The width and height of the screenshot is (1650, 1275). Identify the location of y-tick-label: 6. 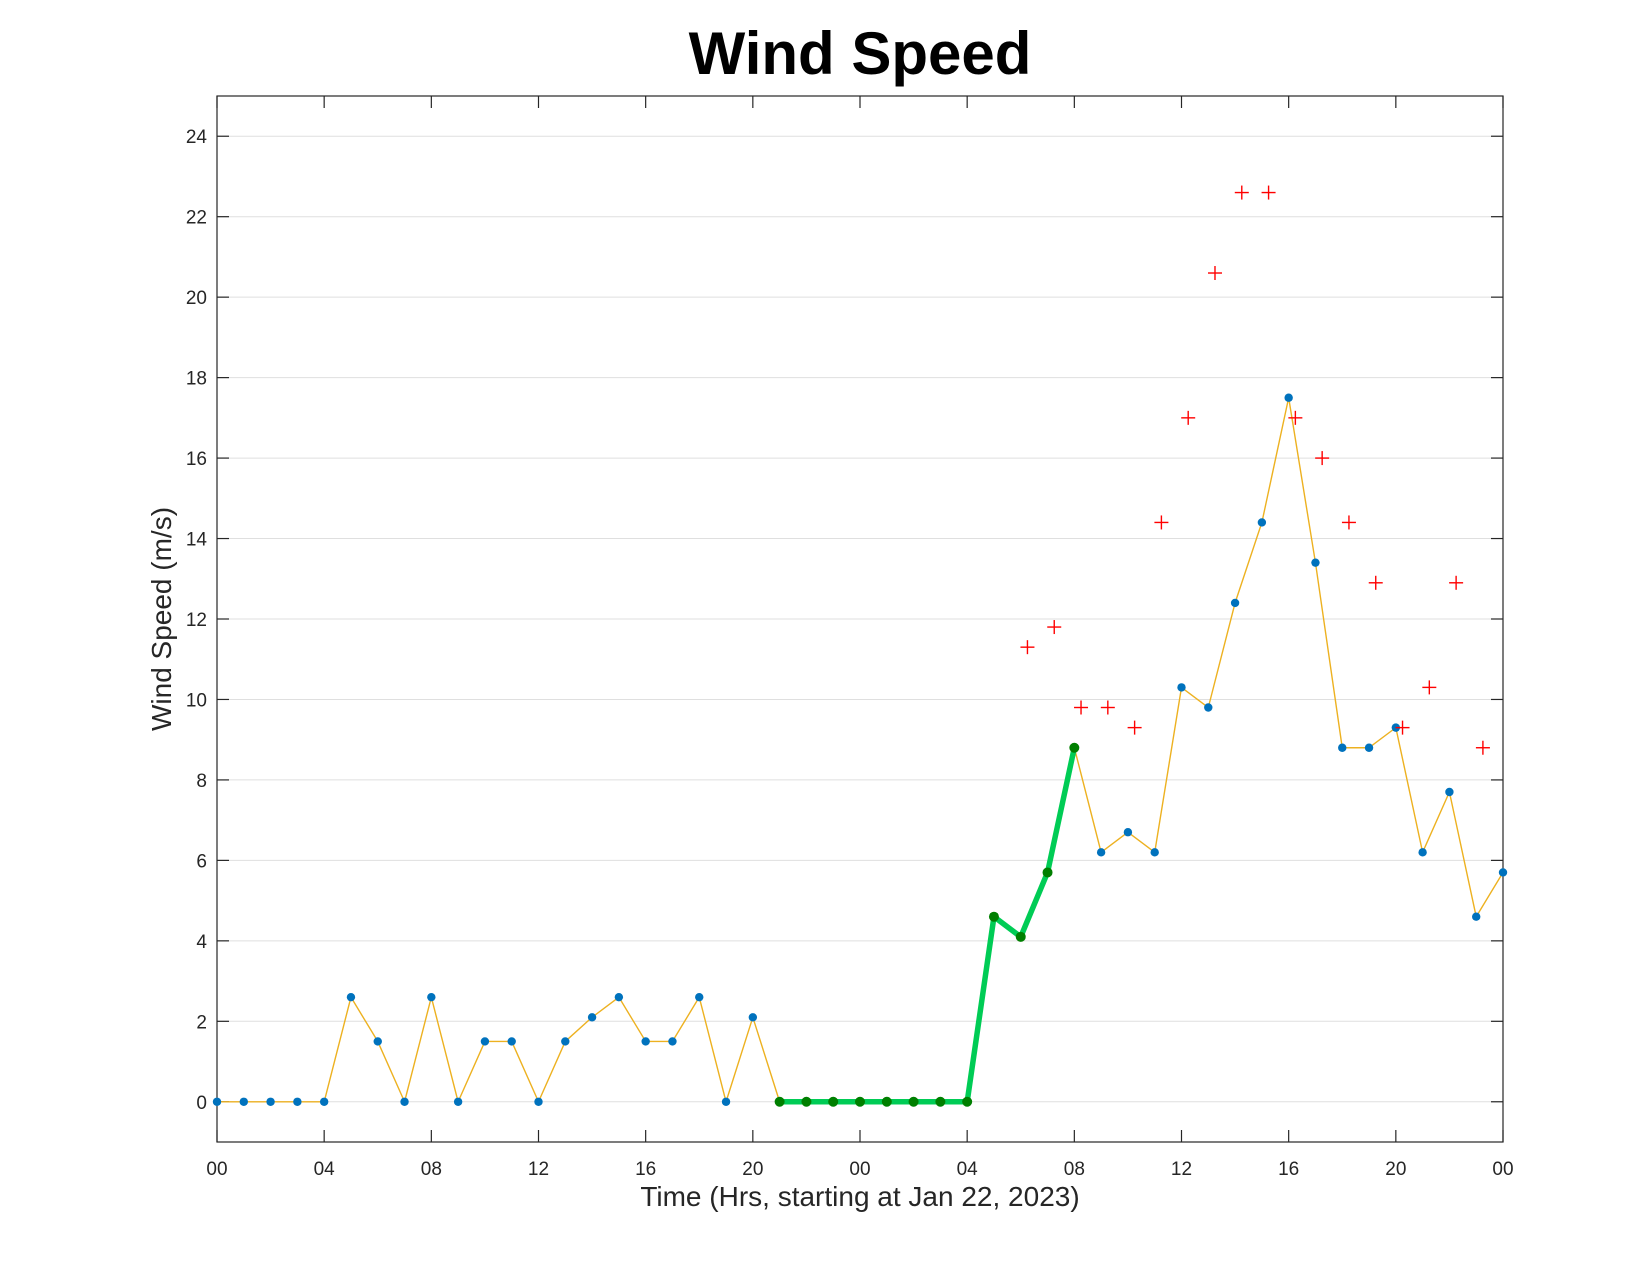
(201, 861).